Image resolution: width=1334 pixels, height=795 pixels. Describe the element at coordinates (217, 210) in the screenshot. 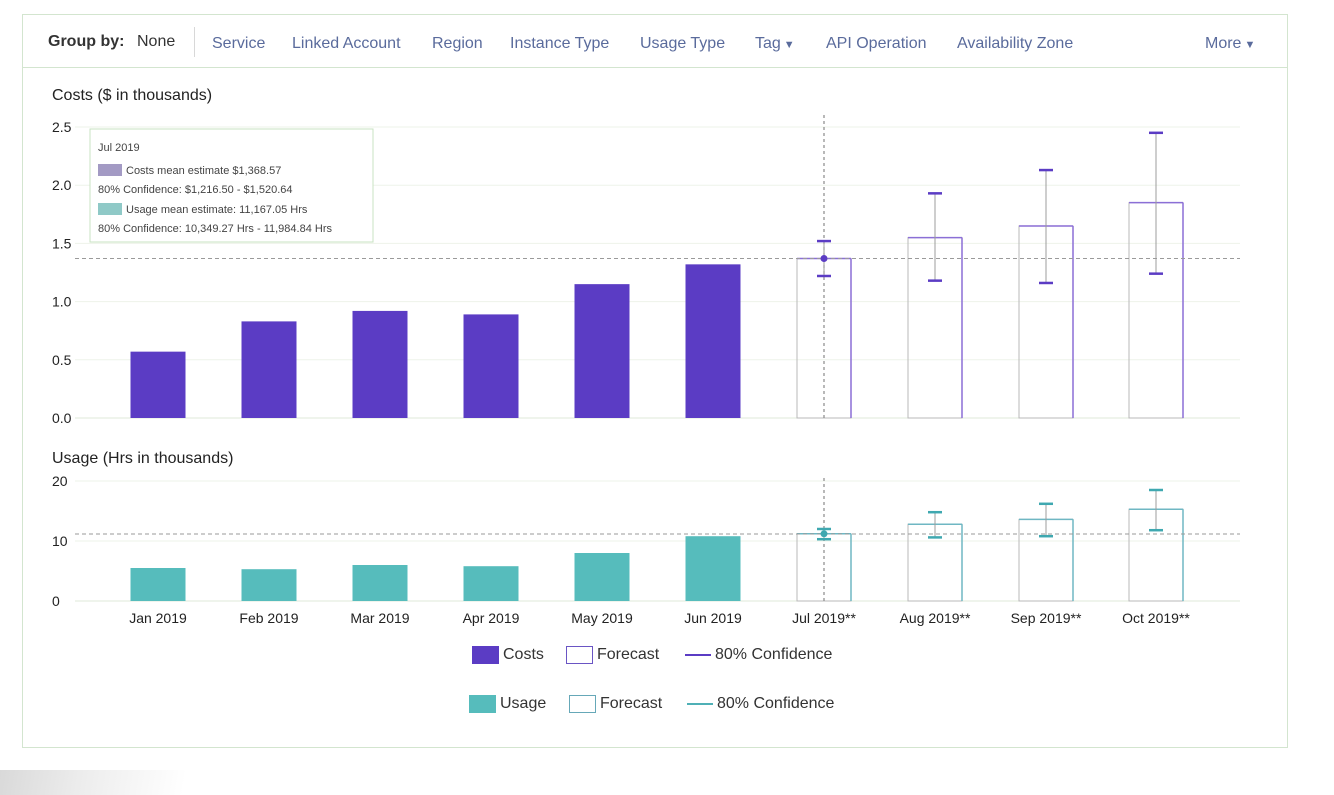

I see `tooltip-usage-estimate: Usage mean estimate: 11,167.05 Hrs` at that location.